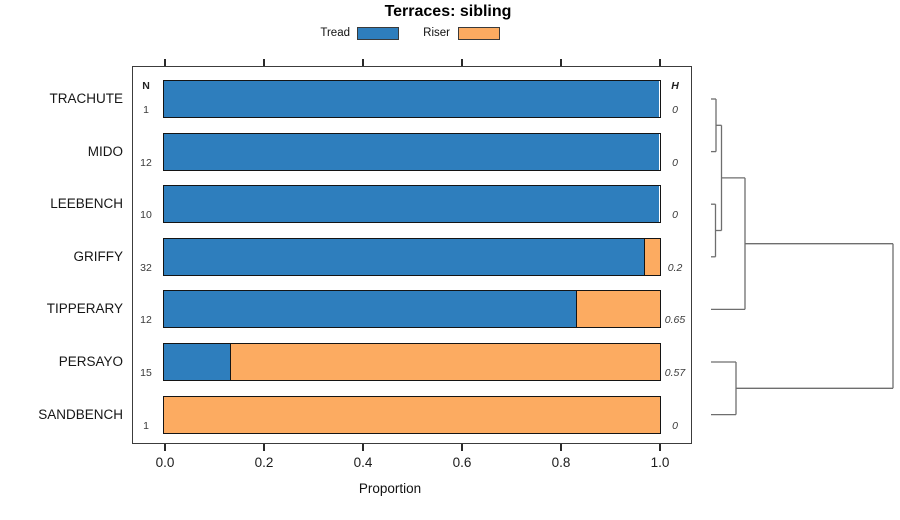  What do you see at coordinates (561, 462) in the screenshot?
I see `x-tick-label: 0.8` at bounding box center [561, 462].